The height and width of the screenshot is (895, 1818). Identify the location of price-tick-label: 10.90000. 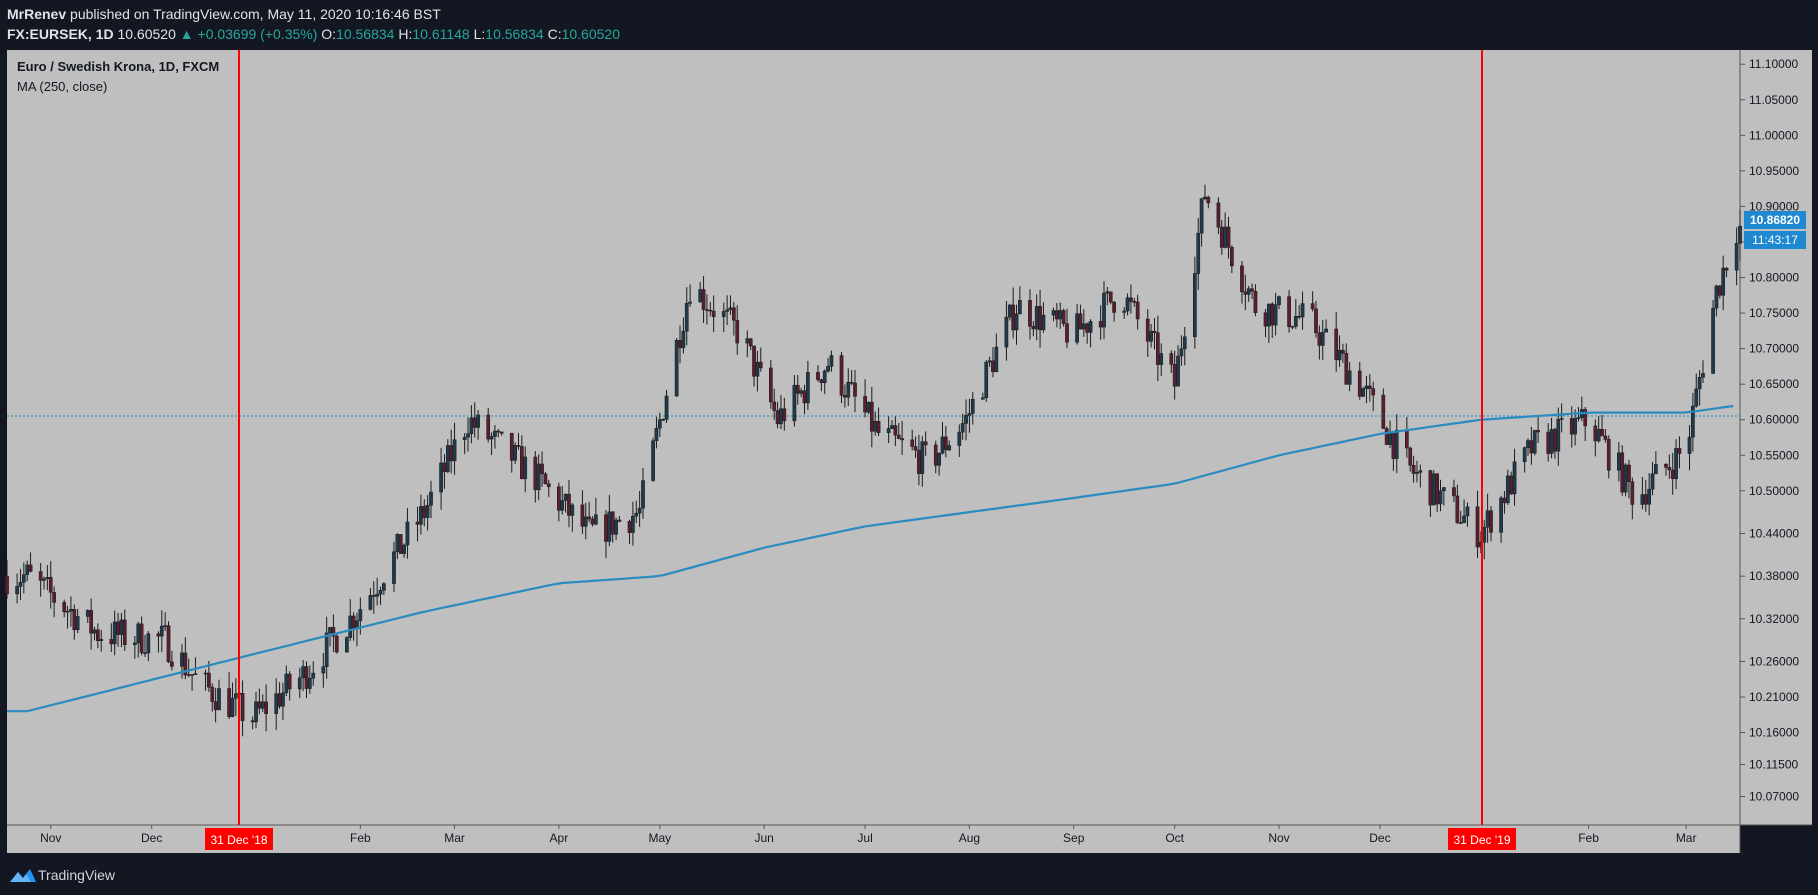
(1774, 206).